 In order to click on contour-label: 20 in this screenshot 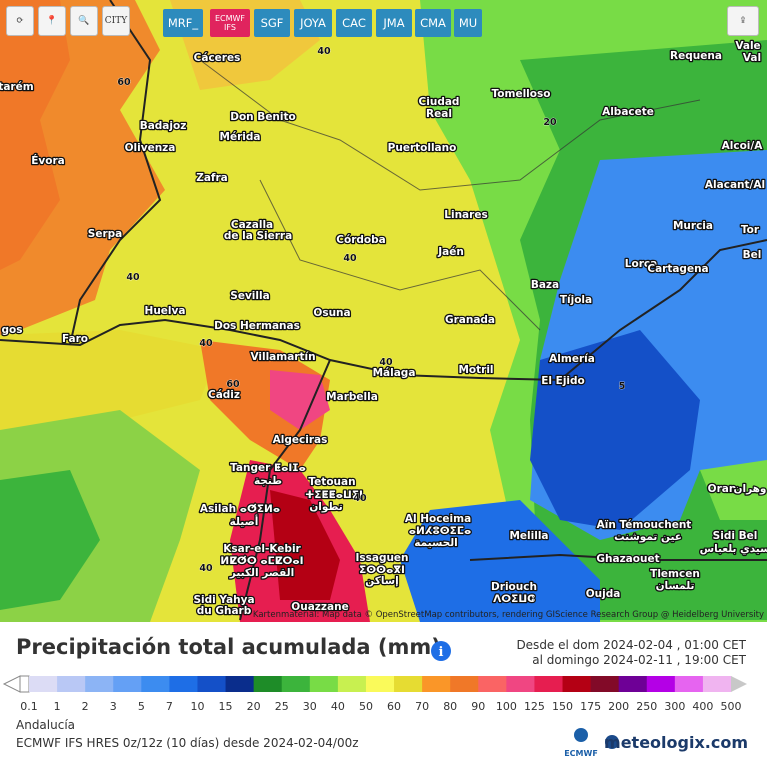, I will do `click(550, 122)`.